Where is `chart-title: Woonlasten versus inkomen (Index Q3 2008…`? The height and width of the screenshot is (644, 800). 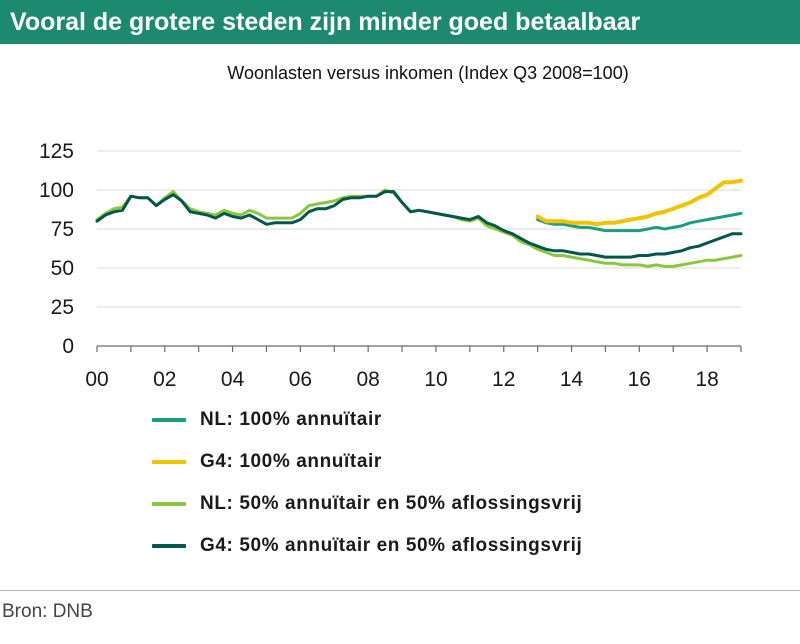
chart-title: Woonlasten versus inkomen (Index Q3 2008… is located at coordinates (428, 73).